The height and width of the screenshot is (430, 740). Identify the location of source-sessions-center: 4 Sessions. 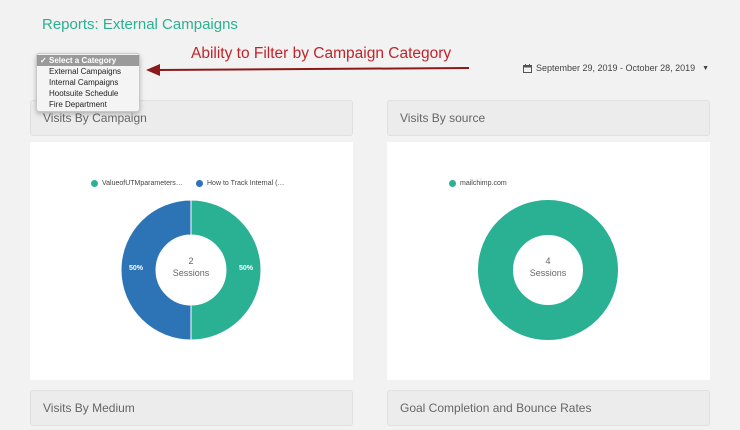
(548, 267).